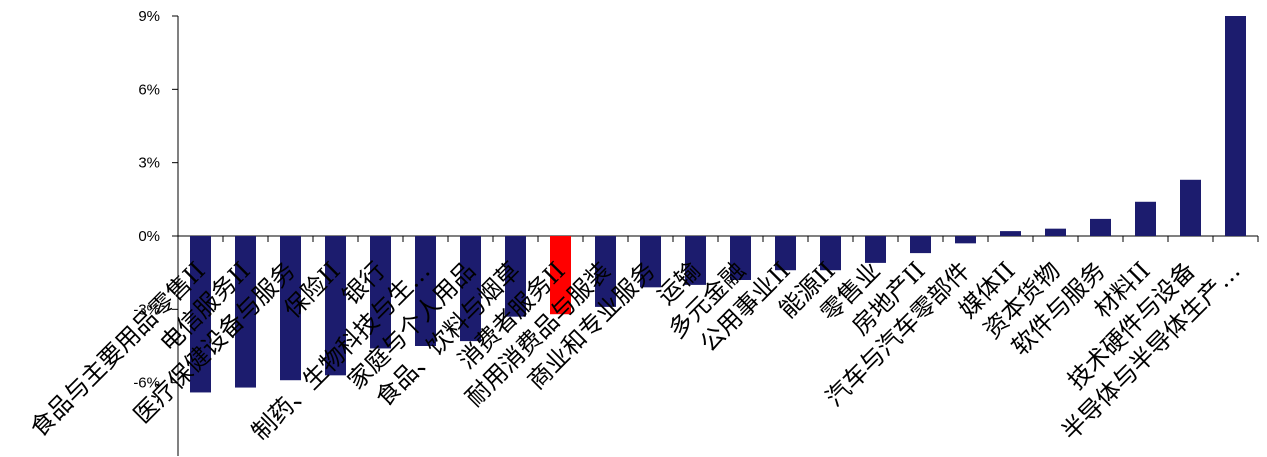  I want to click on y-tick-label: 9%, so click(149, 16).